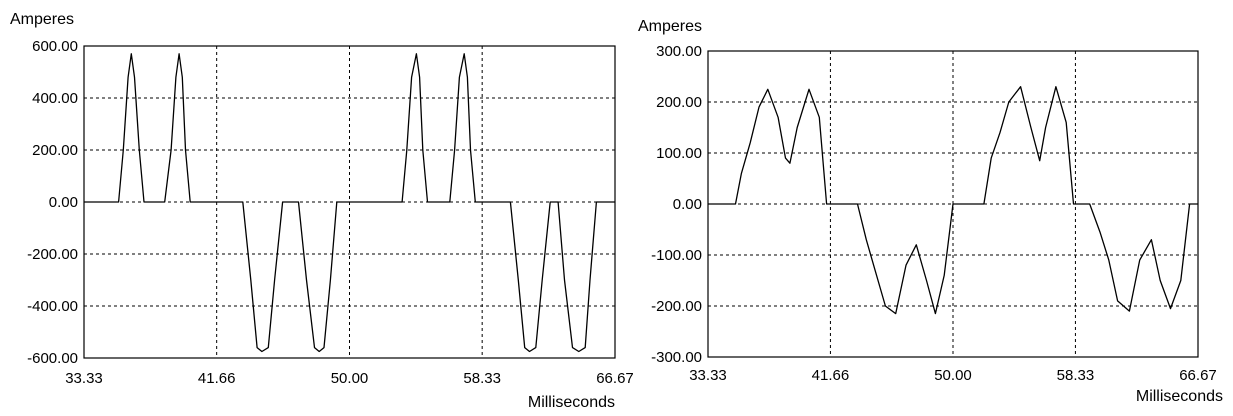  I want to click on y-tick-label: 400.00, so click(55, 98).